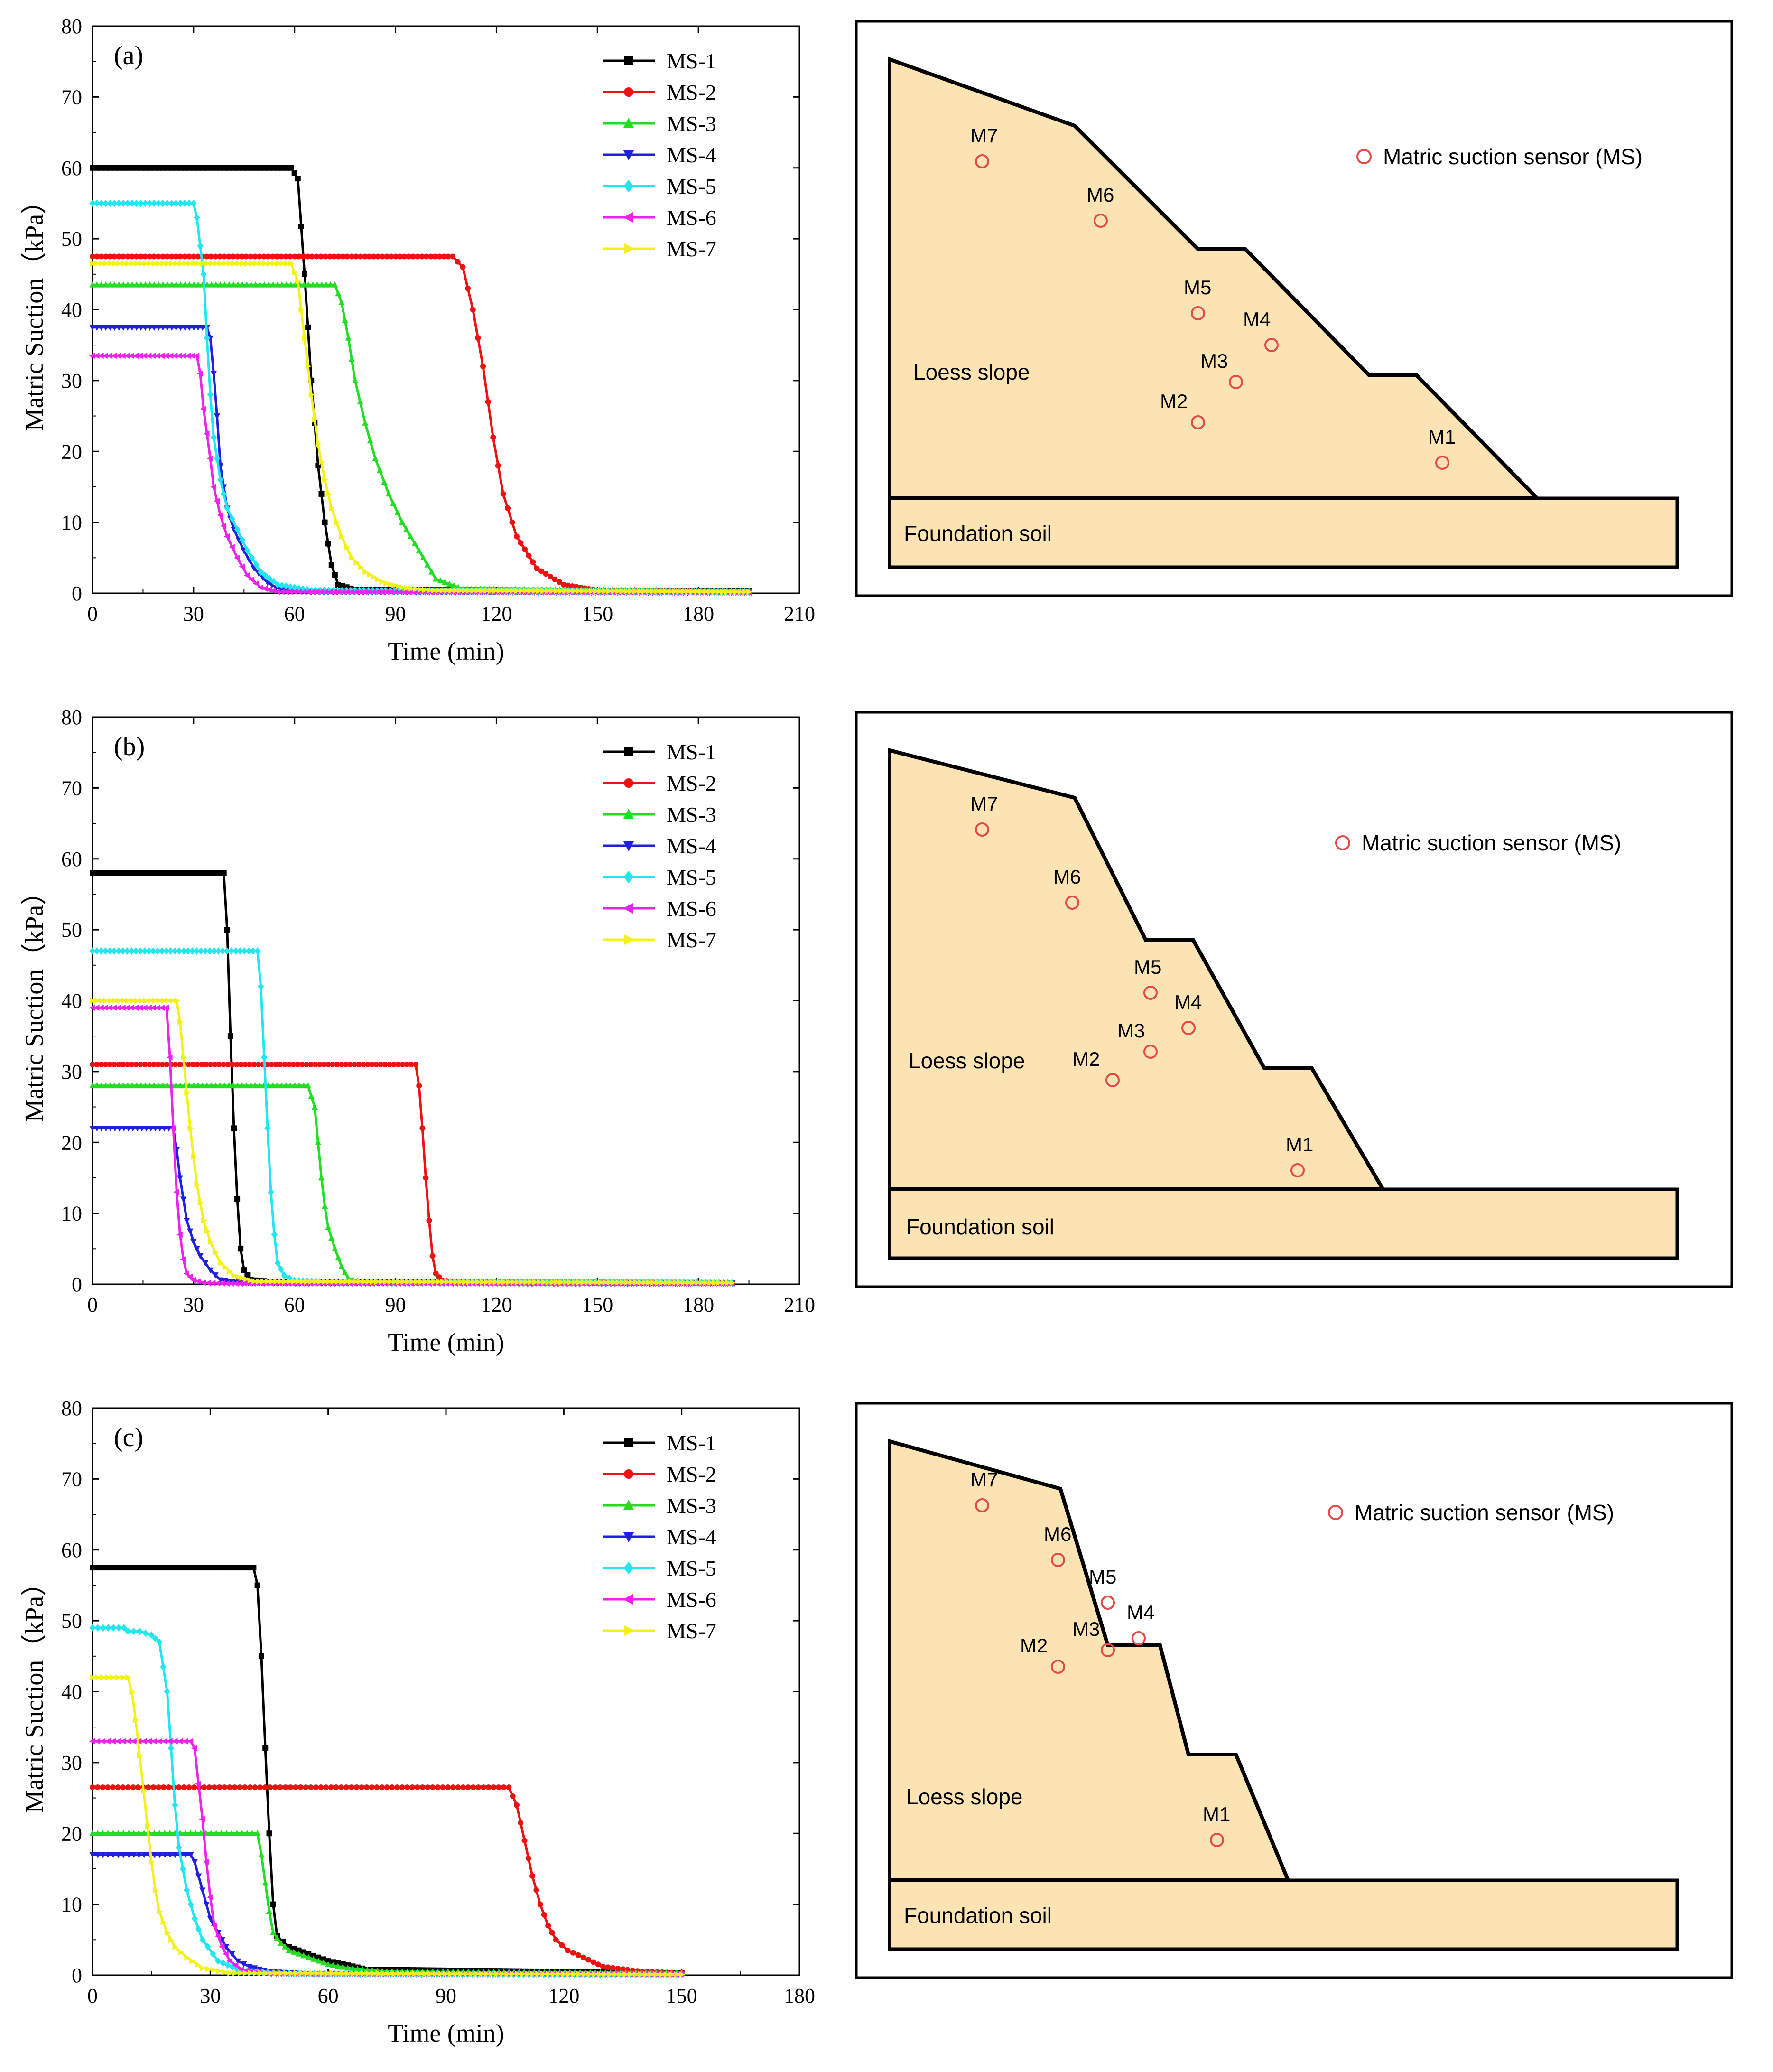  What do you see at coordinates (659, 1568) in the screenshot?
I see `legend-entry-ms-5: MS-5` at bounding box center [659, 1568].